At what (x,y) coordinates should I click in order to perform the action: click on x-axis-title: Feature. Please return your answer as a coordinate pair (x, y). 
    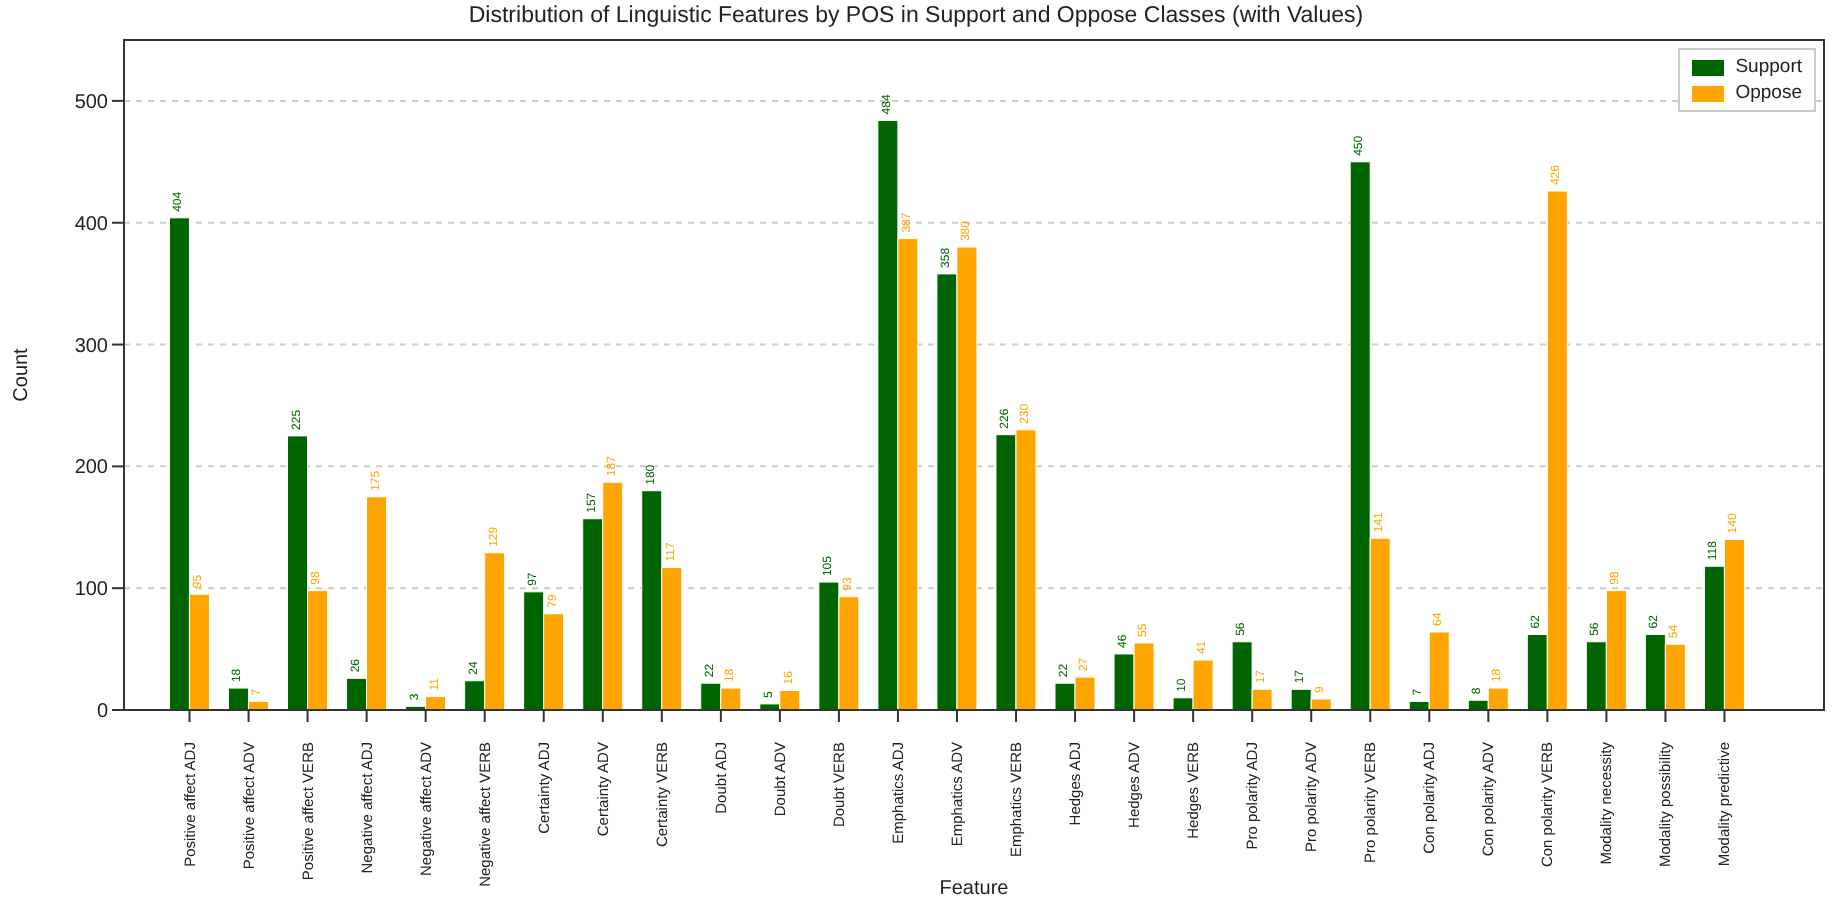
    Looking at the image, I should click on (974, 889).